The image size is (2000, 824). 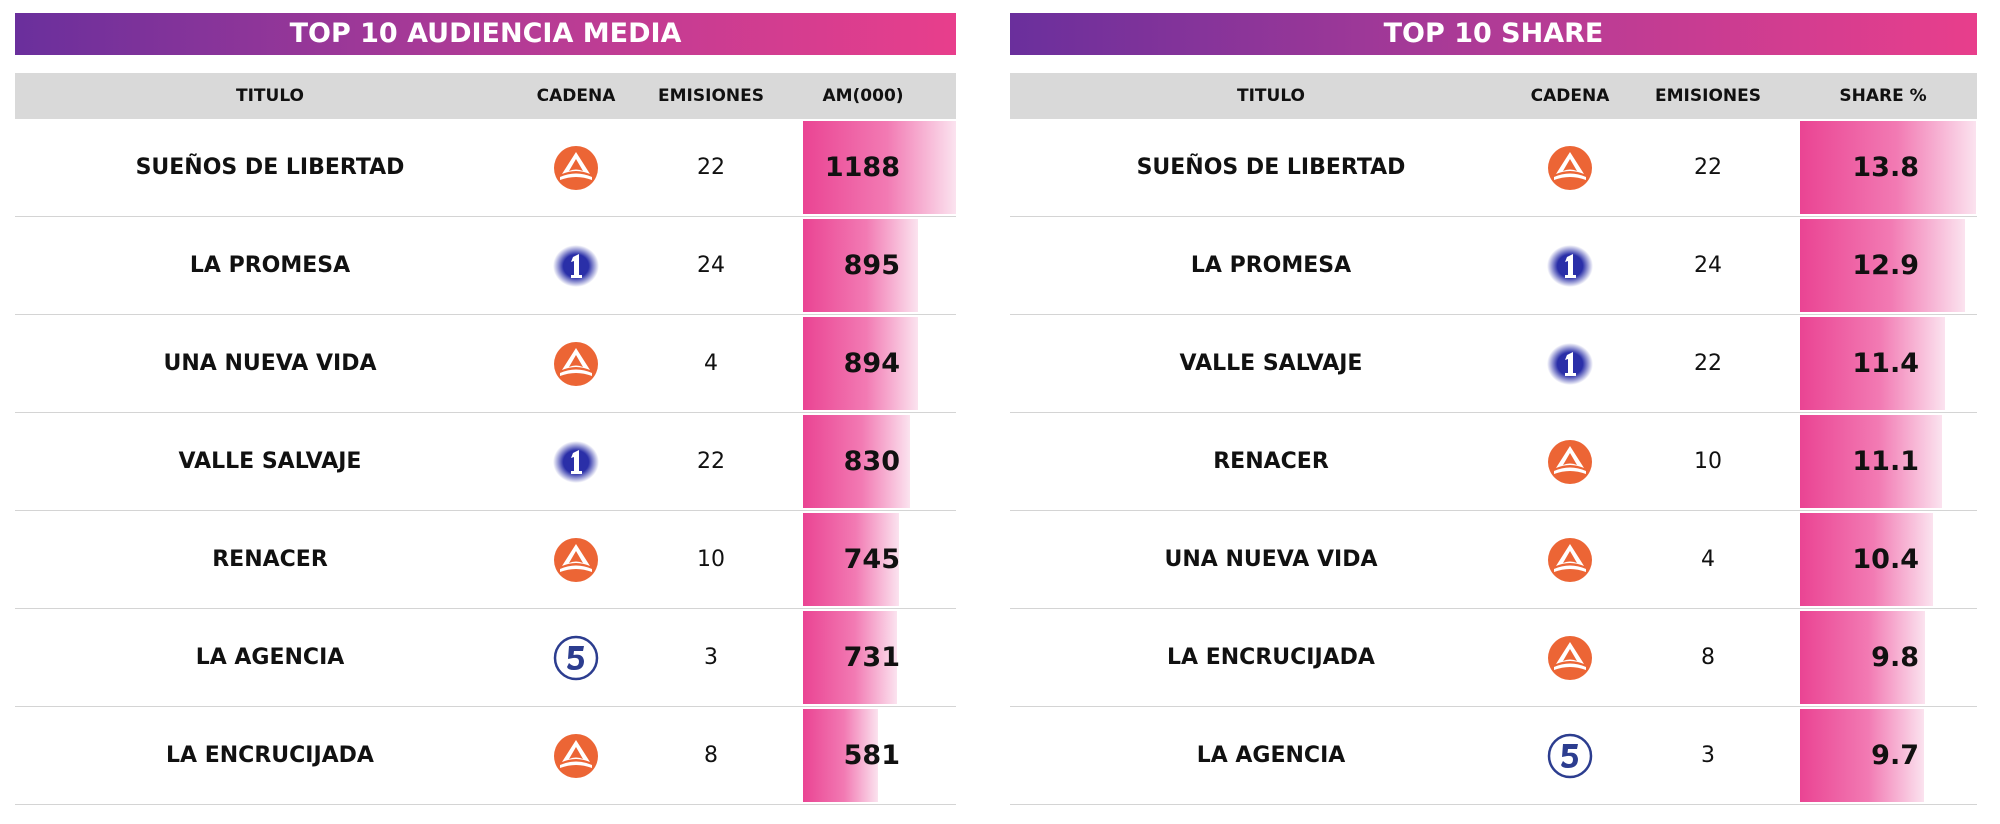 What do you see at coordinates (871, 265) in the screenshot?
I see `value: 895` at bounding box center [871, 265].